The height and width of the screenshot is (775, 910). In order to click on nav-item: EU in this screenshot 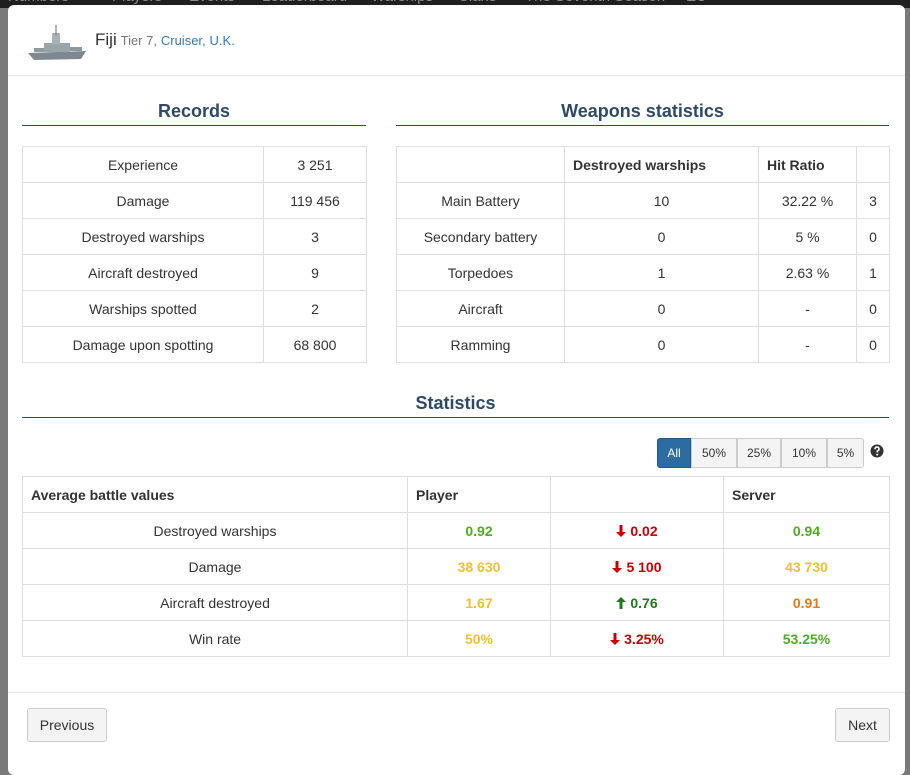, I will do `click(696, 2)`.